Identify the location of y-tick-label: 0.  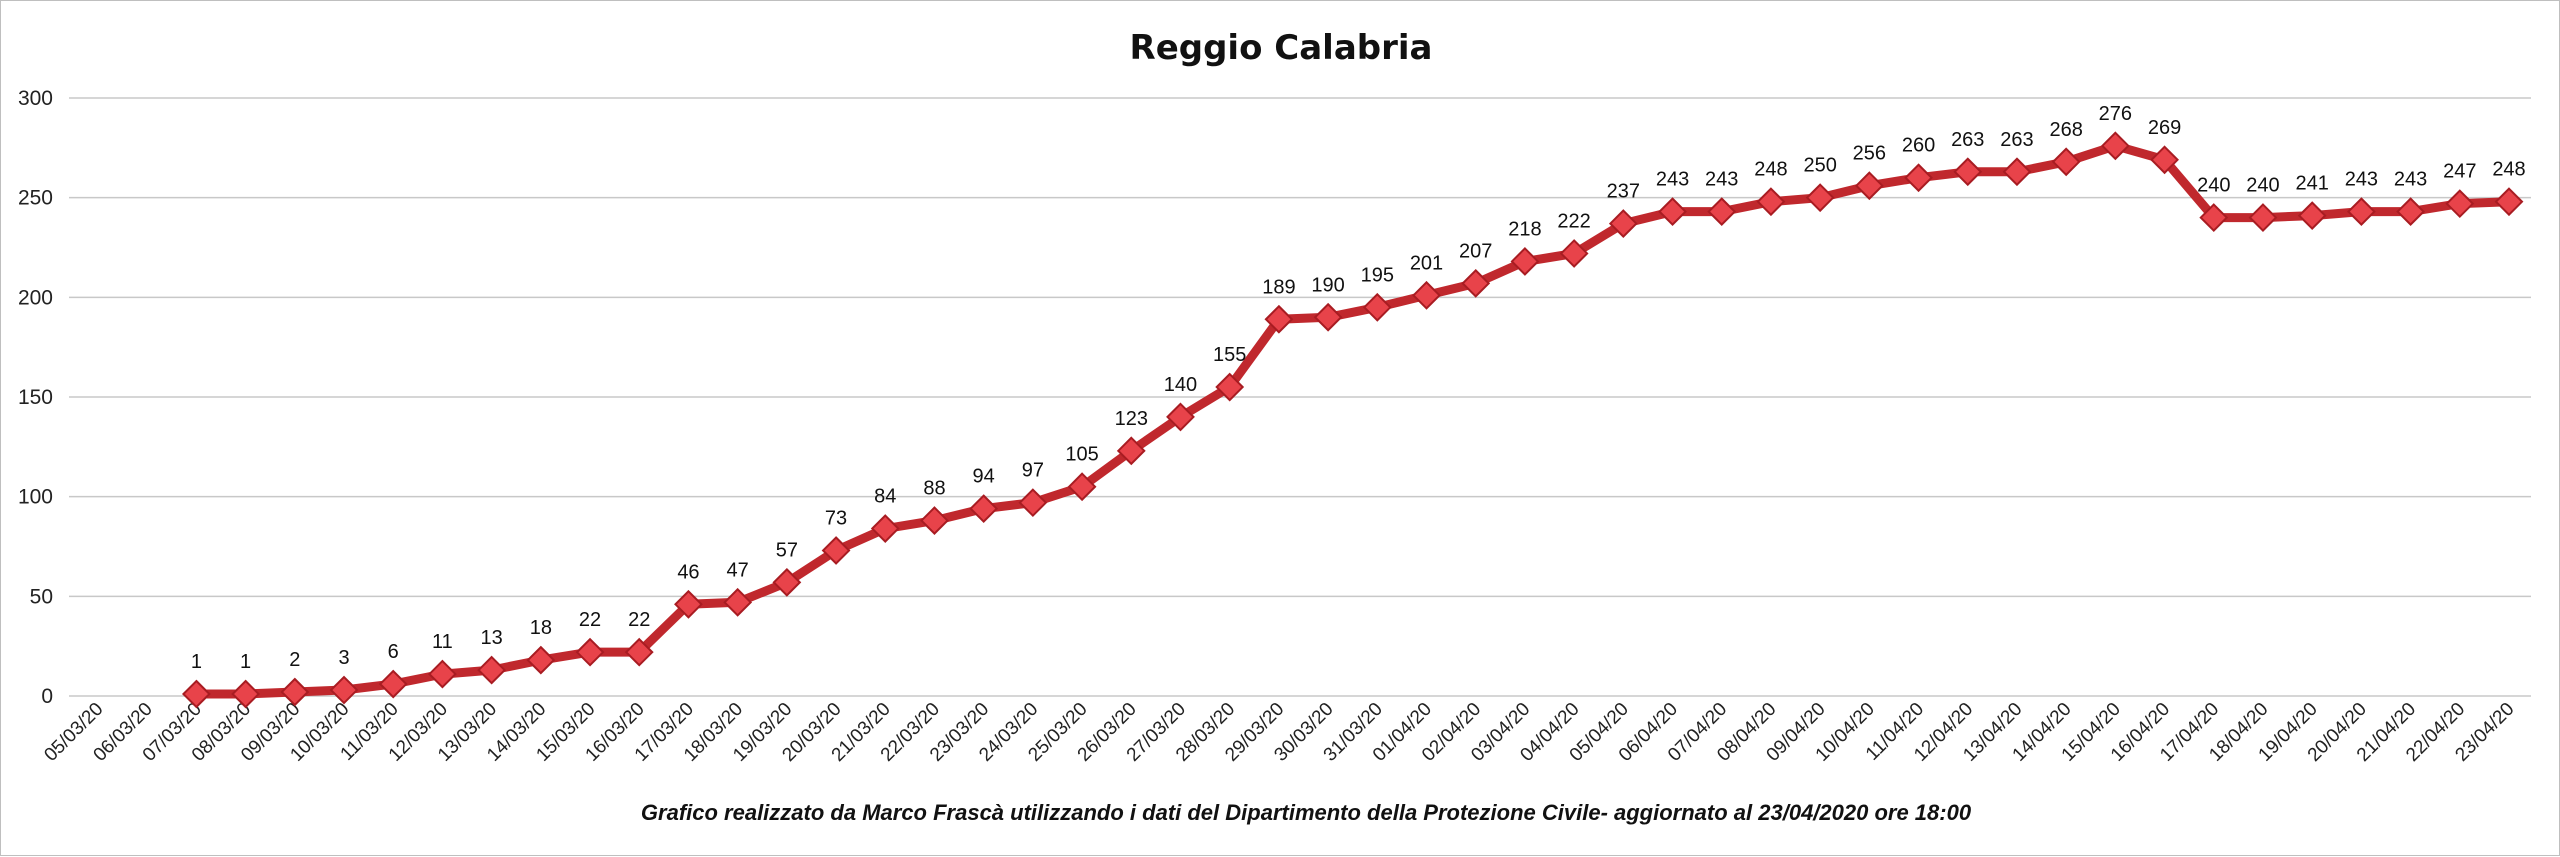
(47, 696).